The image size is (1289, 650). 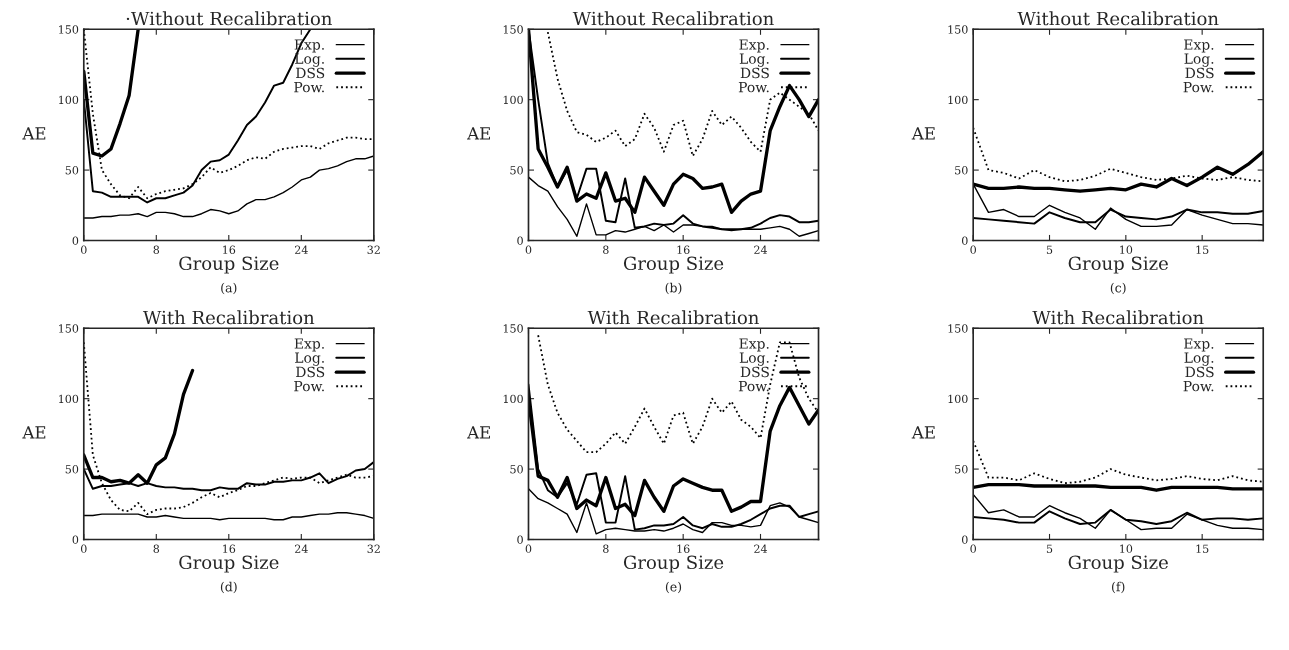 I want to click on text: (b), so click(x=673, y=288).